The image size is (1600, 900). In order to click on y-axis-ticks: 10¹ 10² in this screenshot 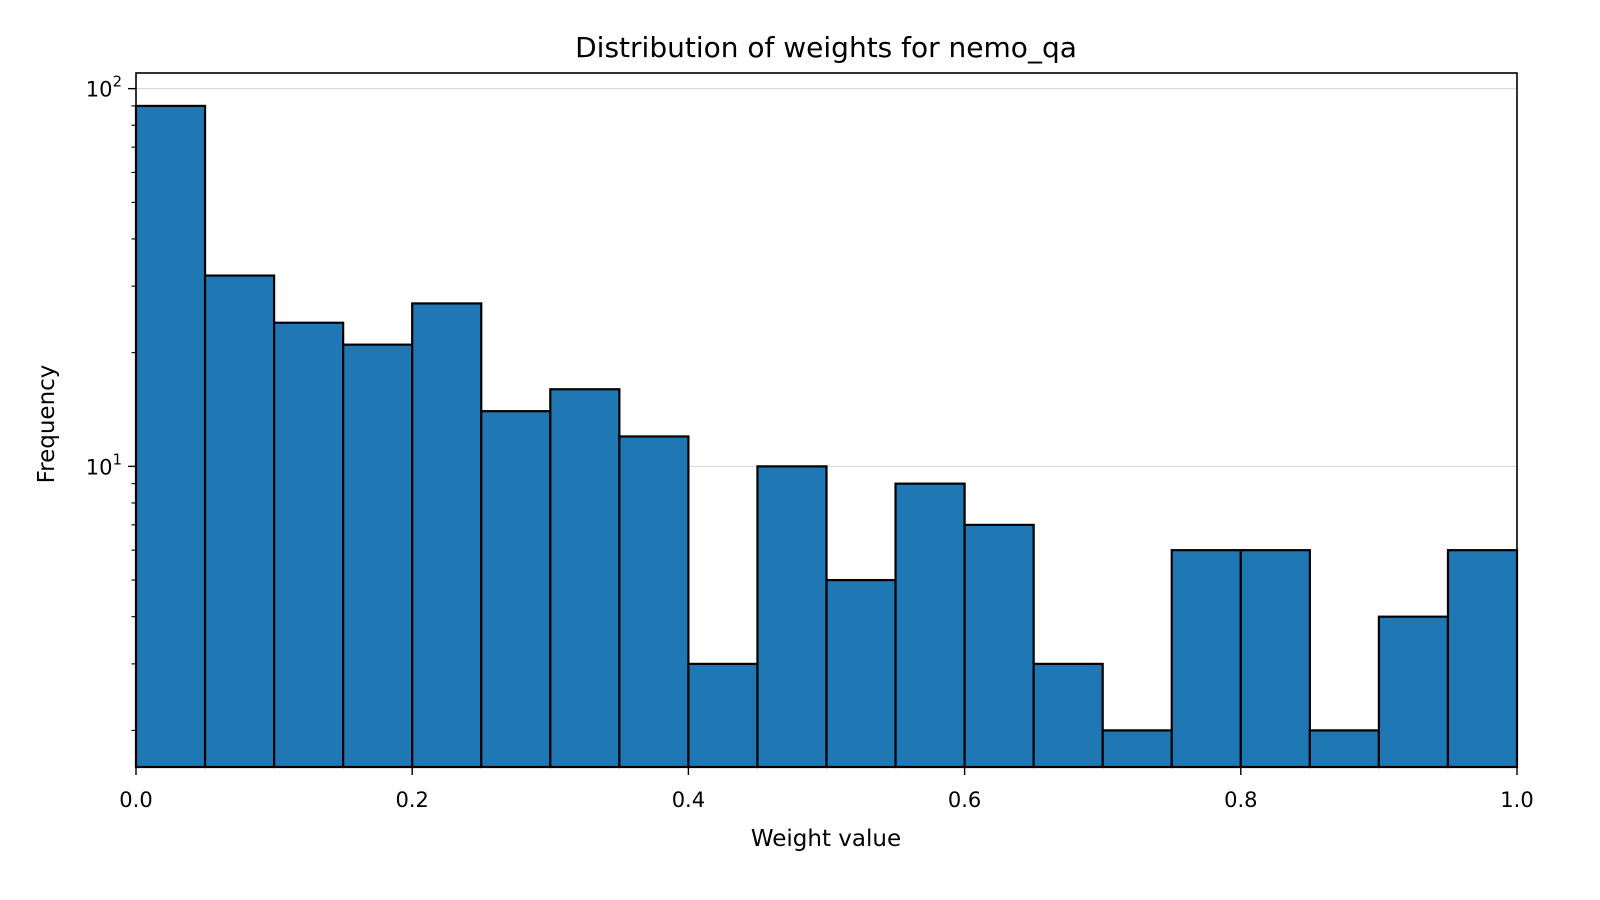, I will do `click(111, 402)`.